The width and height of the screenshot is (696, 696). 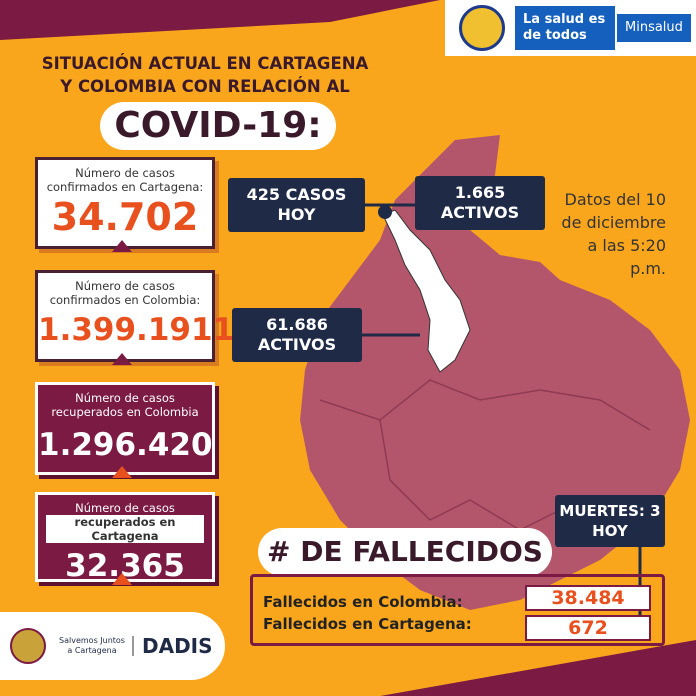 What do you see at coordinates (654, 28) in the screenshot?
I see `ministry: Minsalud` at bounding box center [654, 28].